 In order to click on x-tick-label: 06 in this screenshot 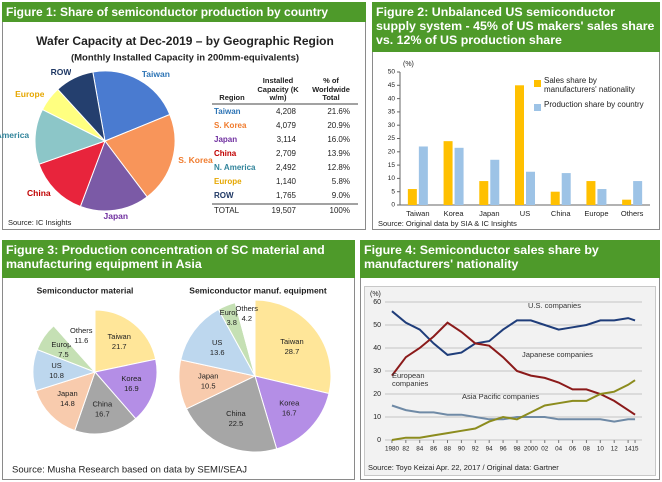, I will do `click(573, 449)`.